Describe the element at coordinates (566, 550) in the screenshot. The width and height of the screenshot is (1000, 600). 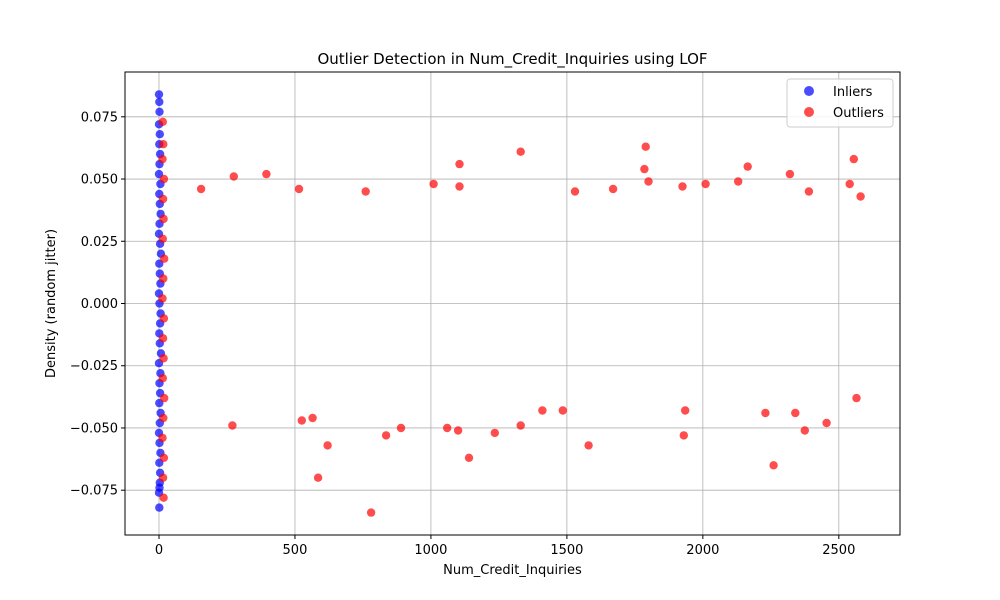
I see `x-tick-label: 1500` at that location.